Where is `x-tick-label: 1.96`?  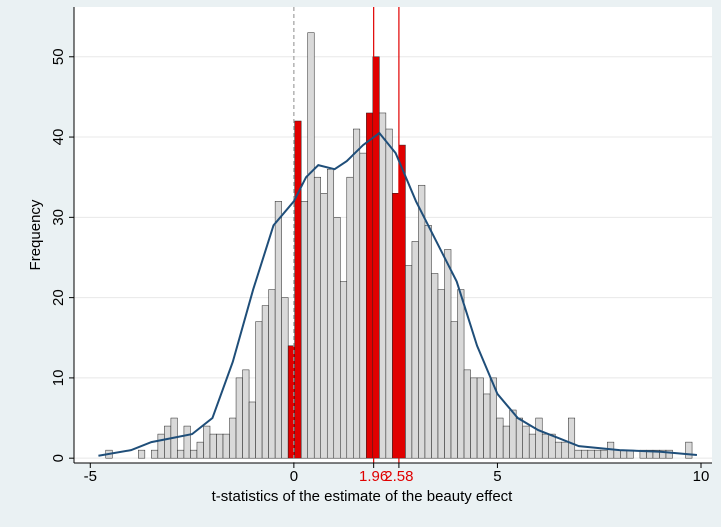
x-tick-label: 1.96 is located at coordinates (373, 476).